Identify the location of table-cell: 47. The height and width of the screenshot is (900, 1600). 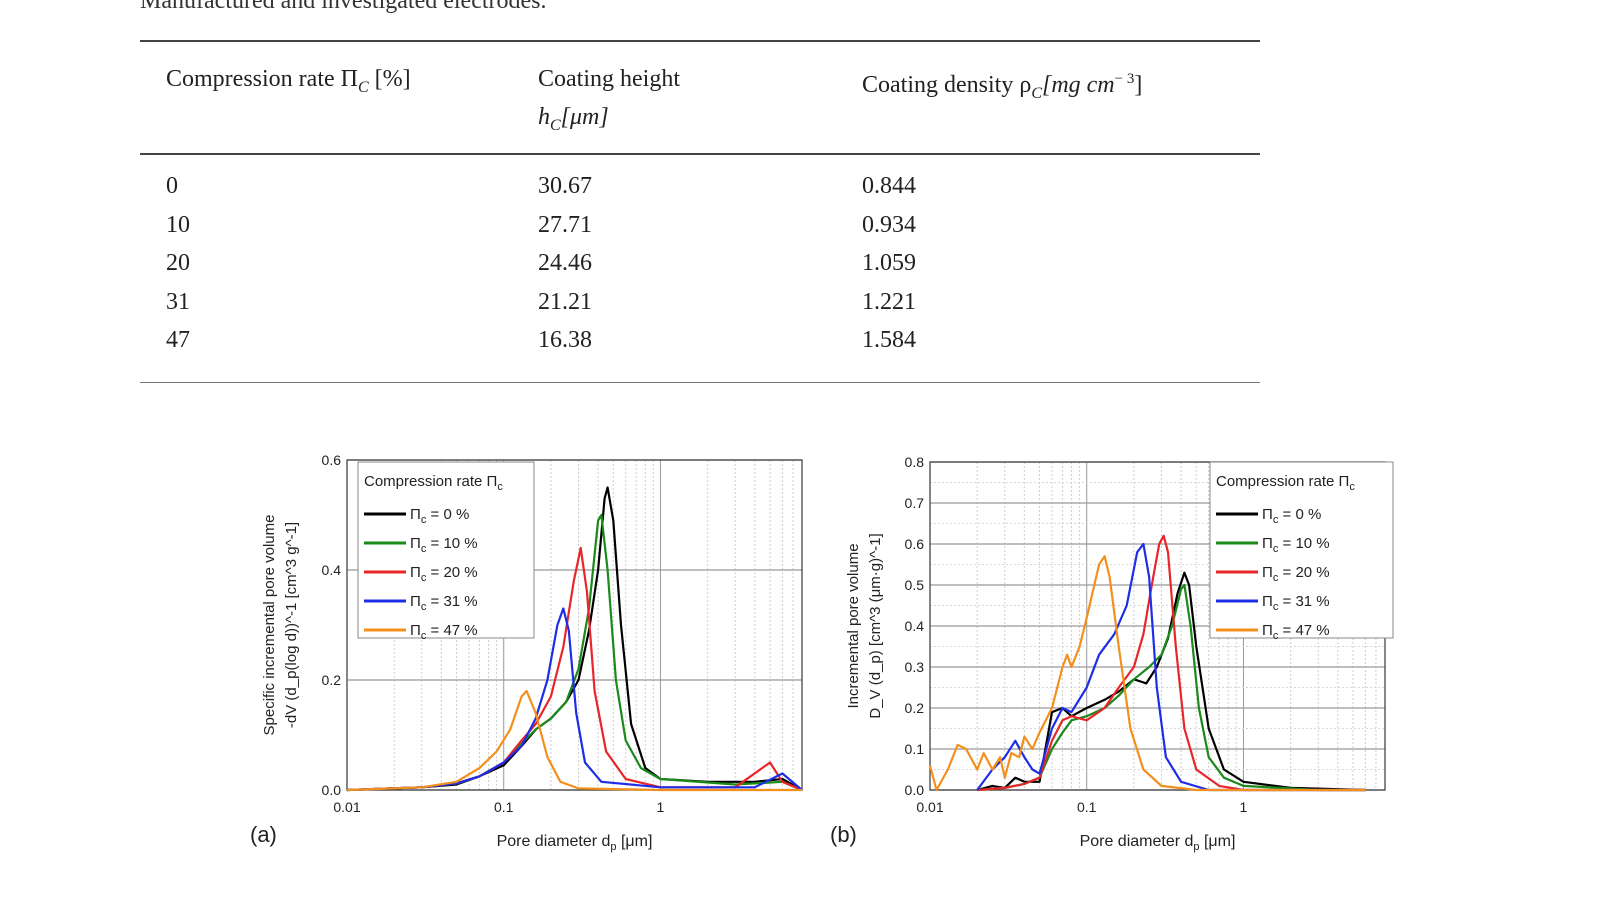
(178, 340).